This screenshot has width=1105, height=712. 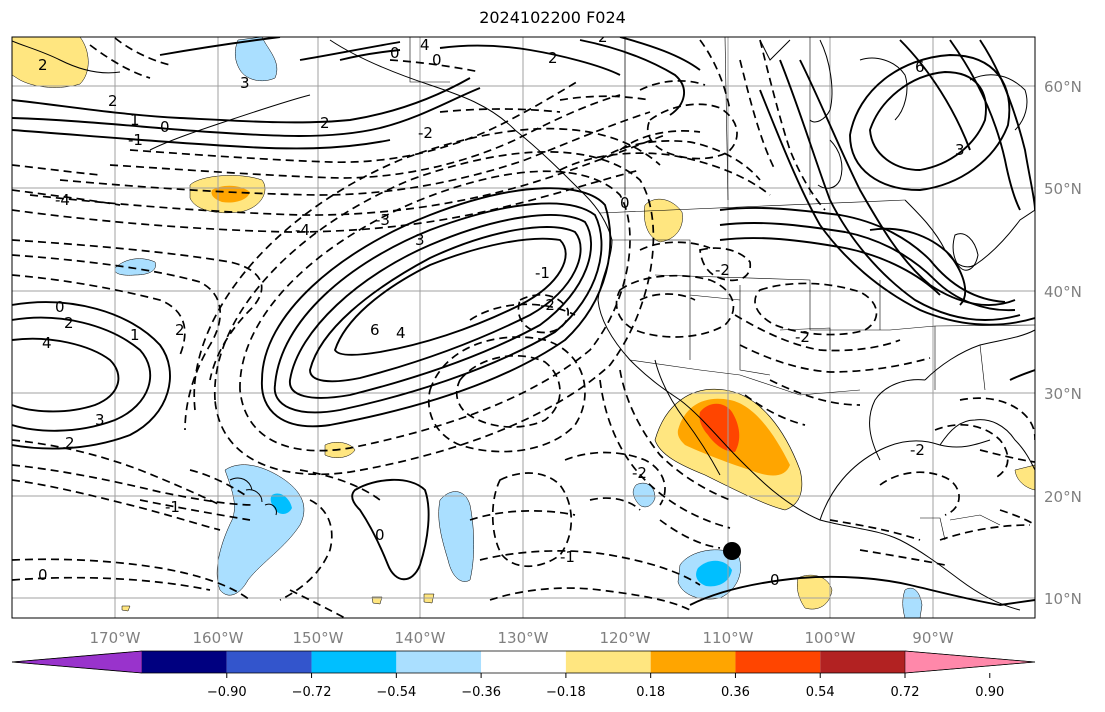 I want to click on contour-label: -3, so click(x=382, y=220).